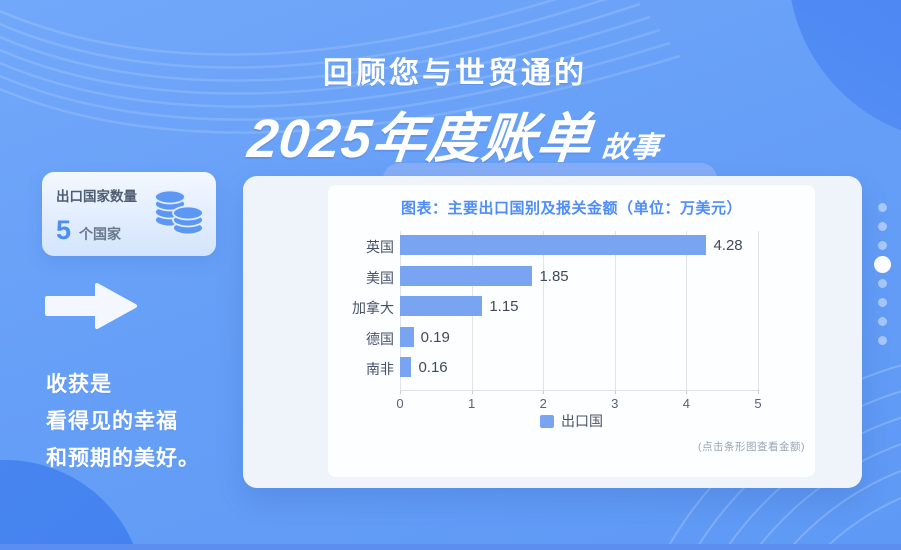  I want to click on legend-label: 出口国, so click(582, 421).